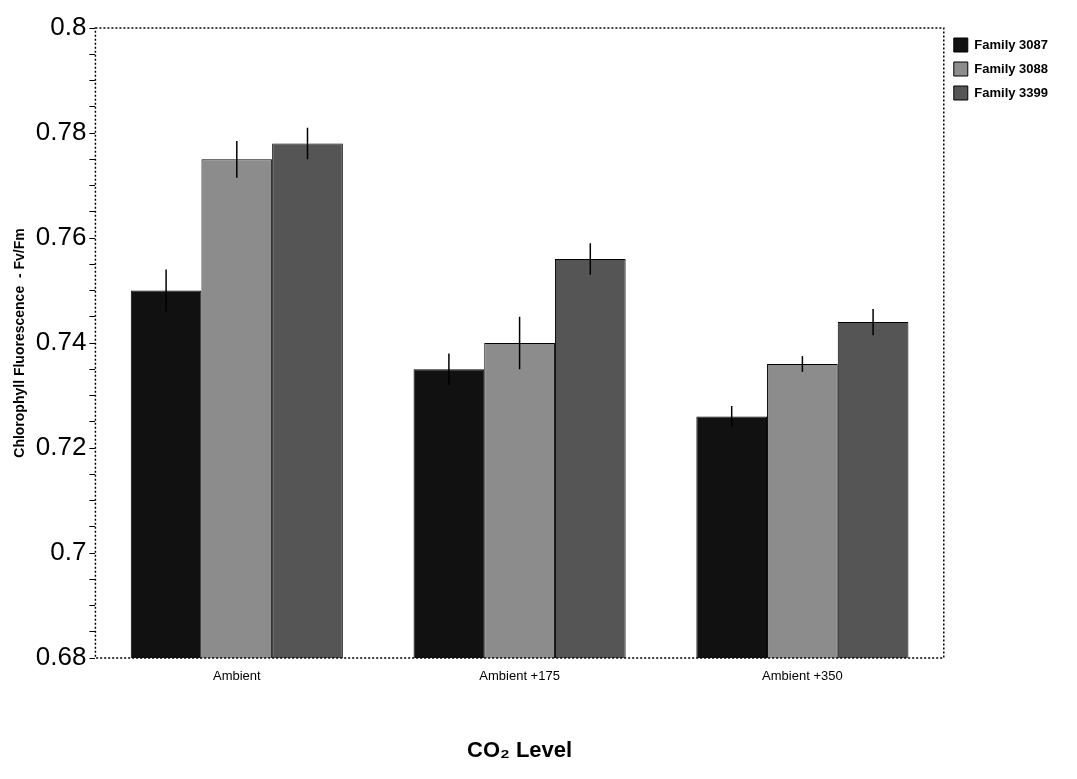  What do you see at coordinates (61, 131) in the screenshot?
I see `y-tick-label: 0.78` at bounding box center [61, 131].